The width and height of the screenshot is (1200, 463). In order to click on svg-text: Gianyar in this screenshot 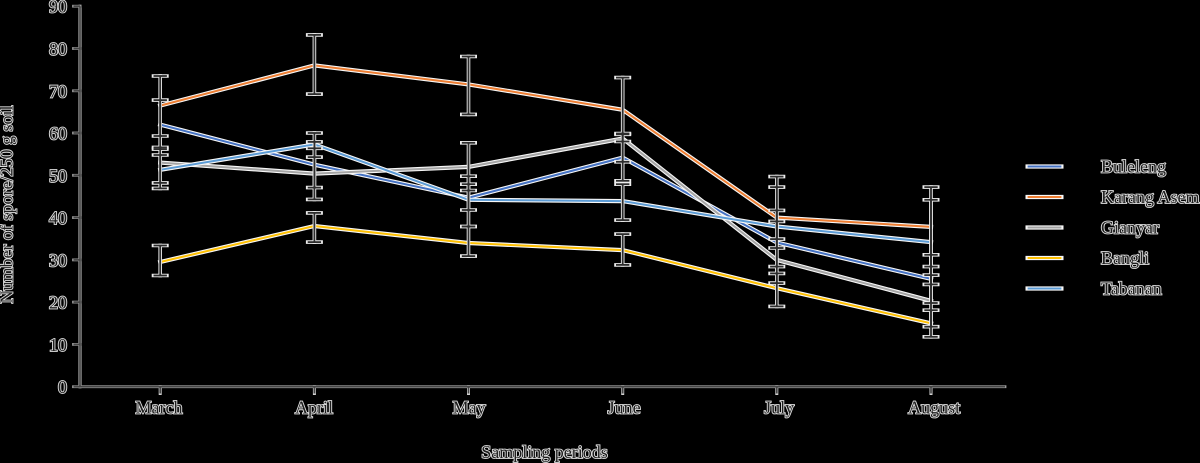, I will do `click(1130, 228)`.